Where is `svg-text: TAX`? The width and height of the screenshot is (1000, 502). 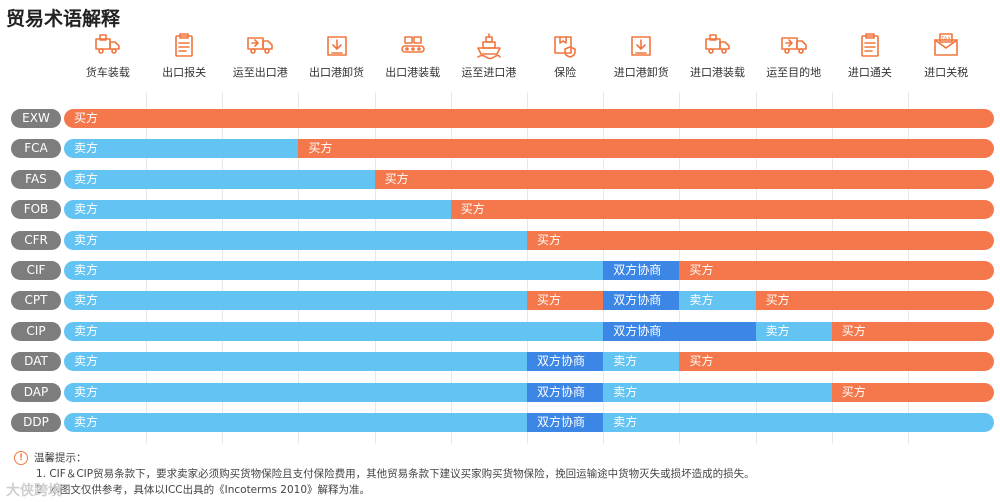 svg-text: TAX is located at coordinates (945, 40).